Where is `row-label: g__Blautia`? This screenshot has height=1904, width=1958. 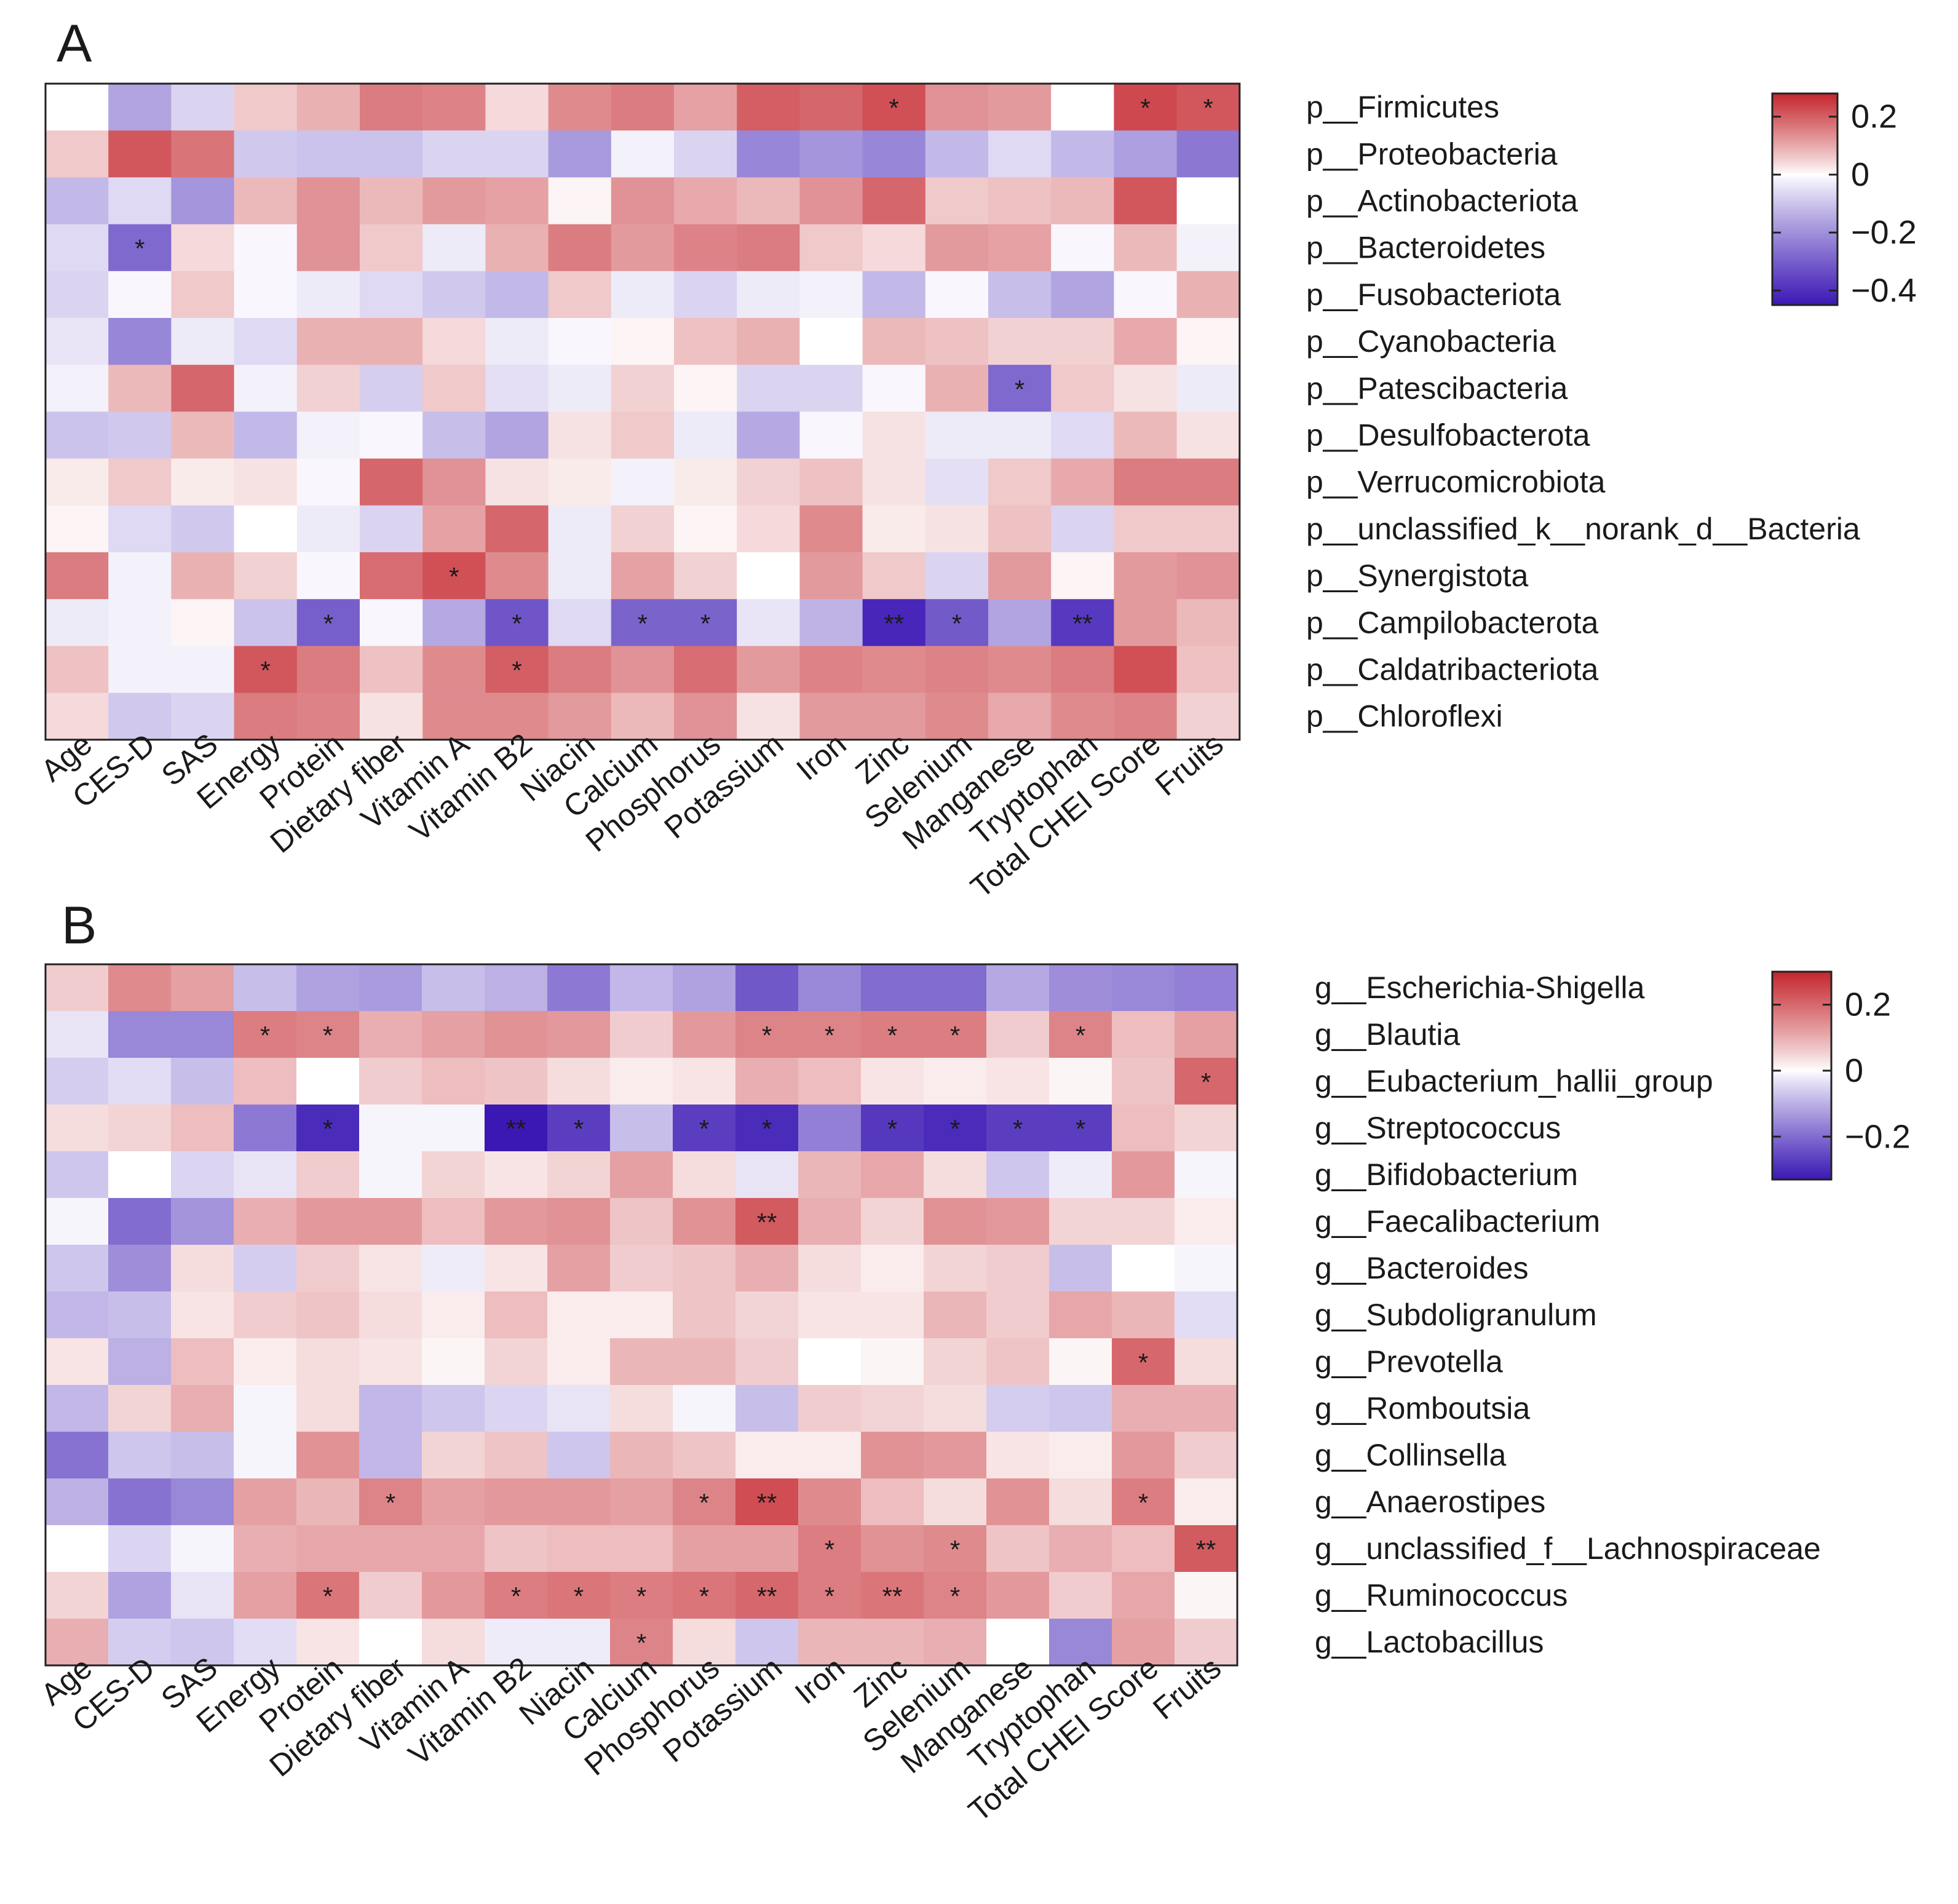 row-label: g__Blautia is located at coordinates (1387, 1034).